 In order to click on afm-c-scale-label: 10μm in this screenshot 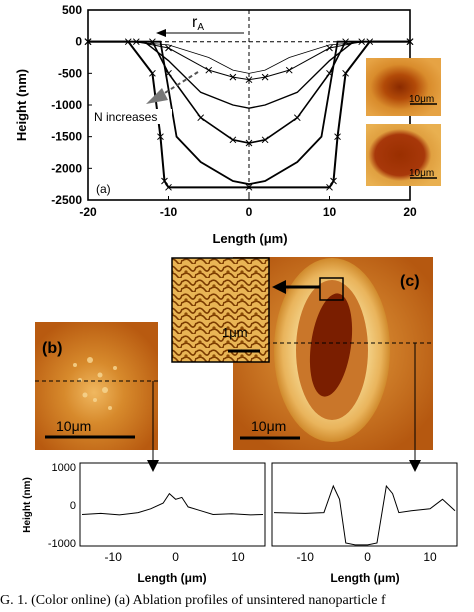, I will do `click(268, 426)`.